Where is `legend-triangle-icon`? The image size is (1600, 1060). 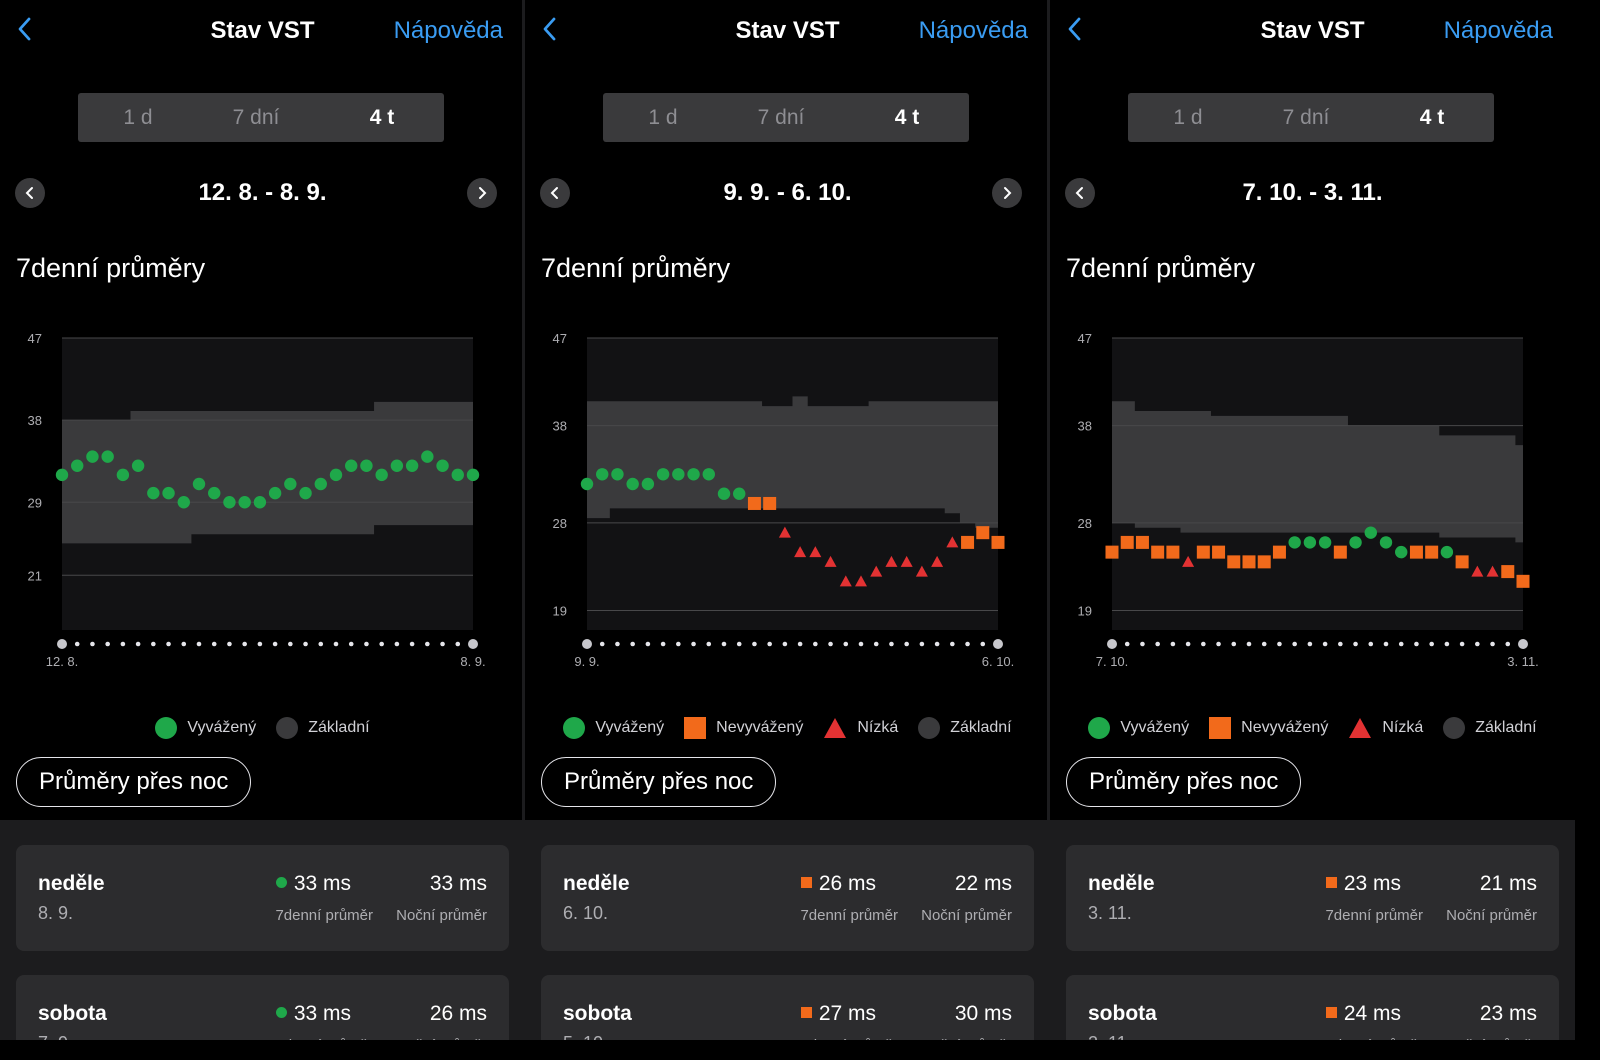 legend-triangle-icon is located at coordinates (835, 728).